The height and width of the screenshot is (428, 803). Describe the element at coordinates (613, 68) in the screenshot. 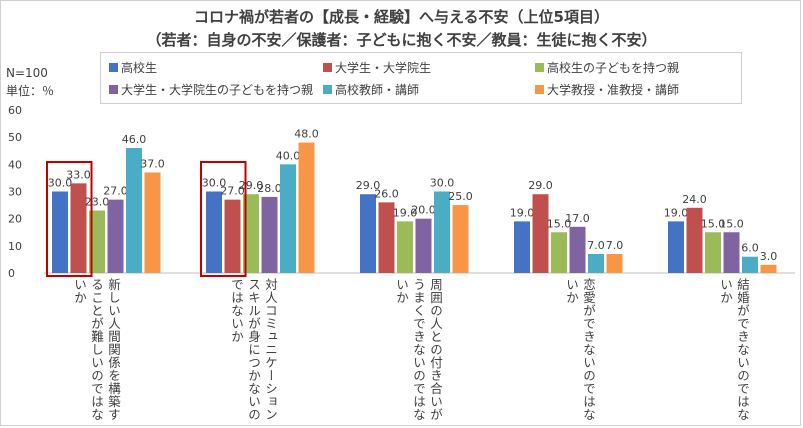

I see `legend-label: 高校生の子どもを持つ親` at that location.